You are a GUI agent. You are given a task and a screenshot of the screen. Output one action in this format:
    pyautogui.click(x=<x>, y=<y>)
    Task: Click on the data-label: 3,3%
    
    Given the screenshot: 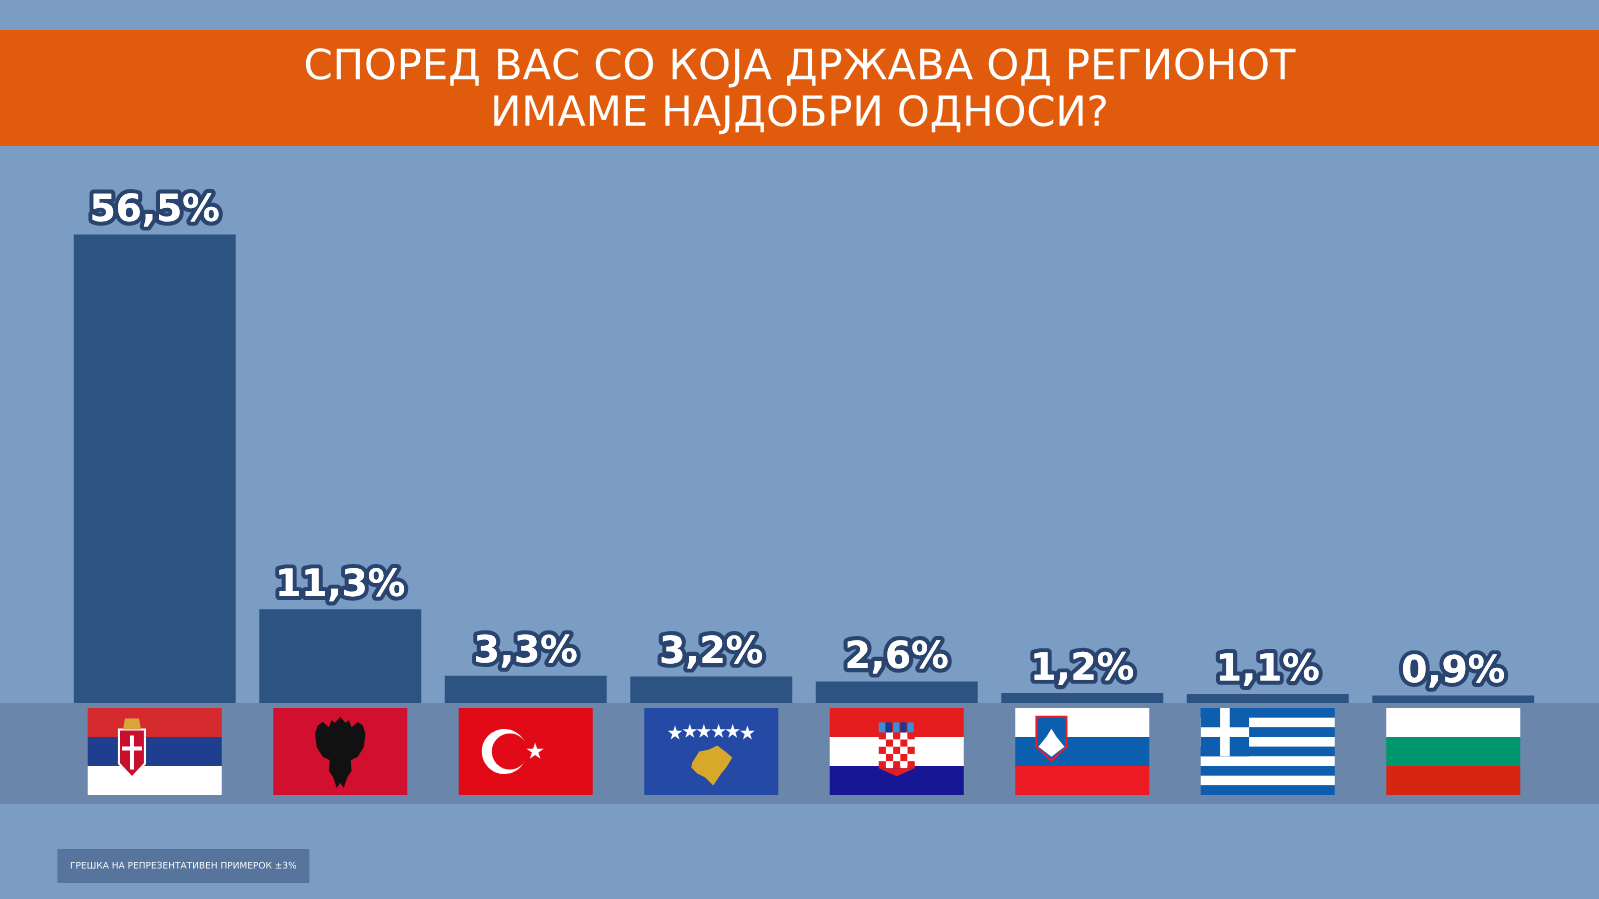 What is the action you would take?
    pyautogui.click(x=526, y=651)
    